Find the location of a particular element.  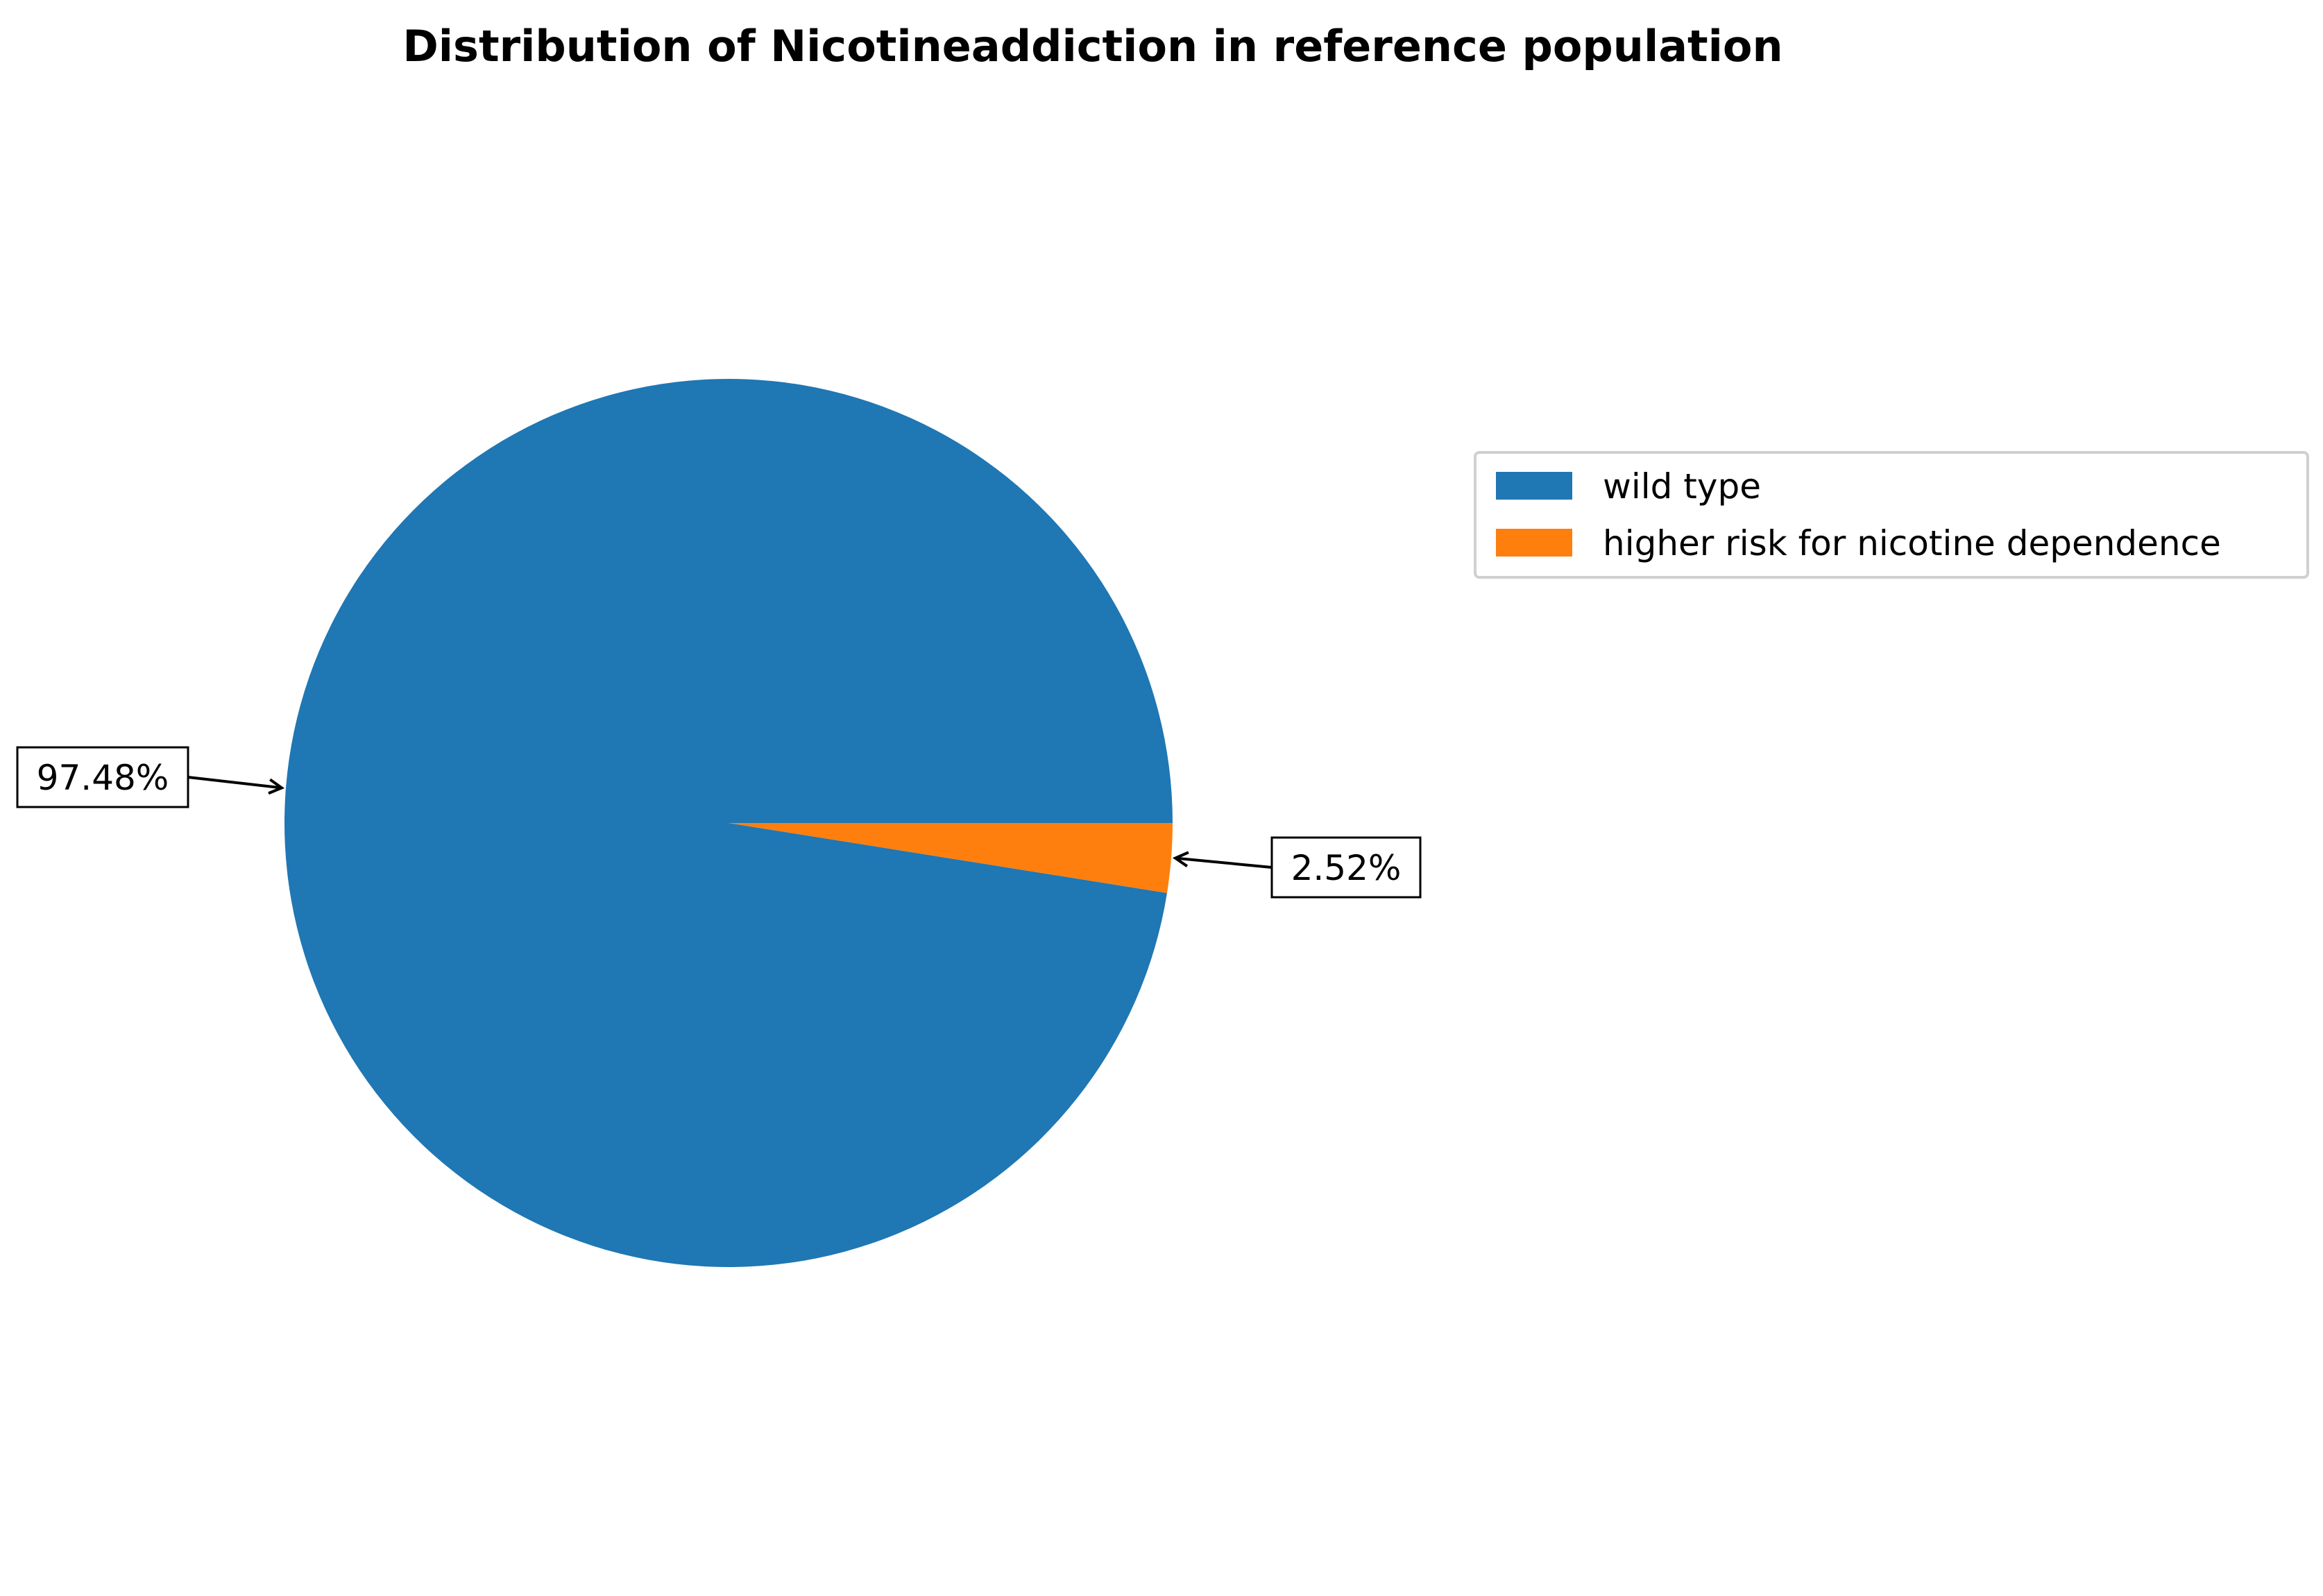

legend-label-1: higher risk for nicotine dependence is located at coordinates (1912, 543).